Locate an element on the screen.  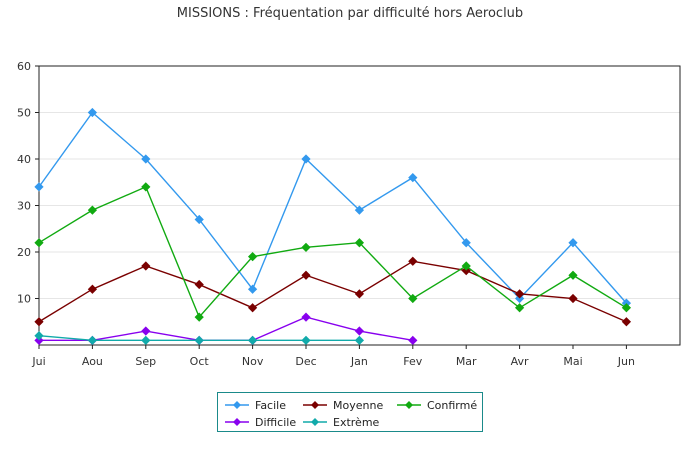
y-tick-label: 20 is located at coordinates (24, 252).